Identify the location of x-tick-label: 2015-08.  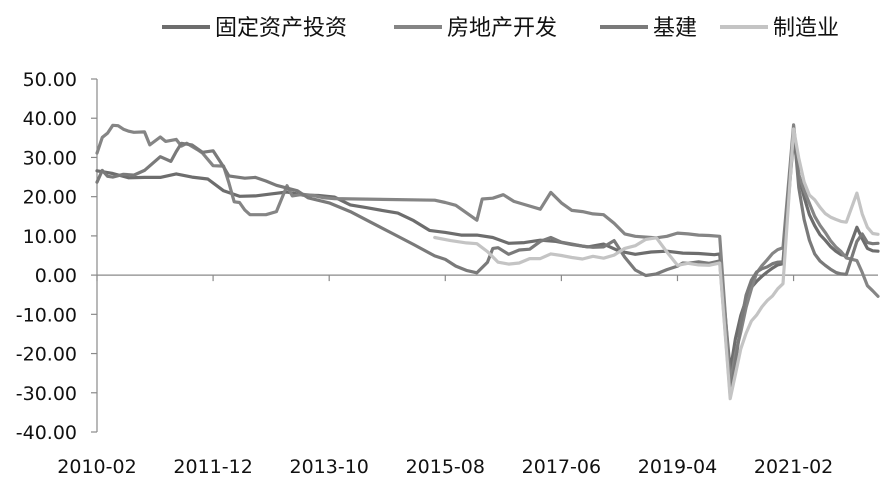
(445, 467).